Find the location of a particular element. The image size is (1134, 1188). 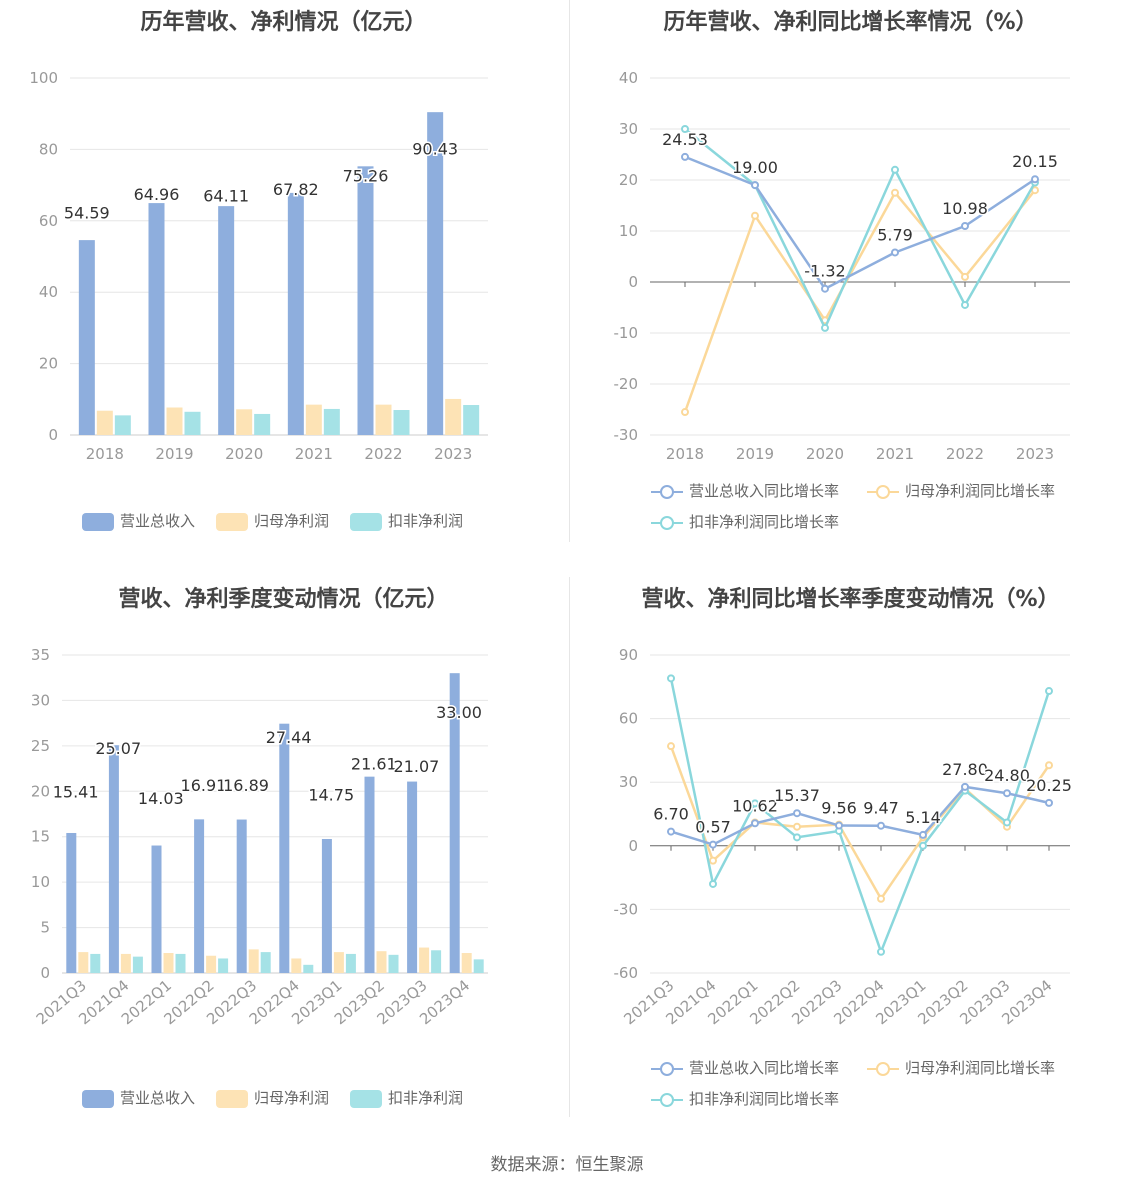

data-label: 10.98 is located at coordinates (965, 208).